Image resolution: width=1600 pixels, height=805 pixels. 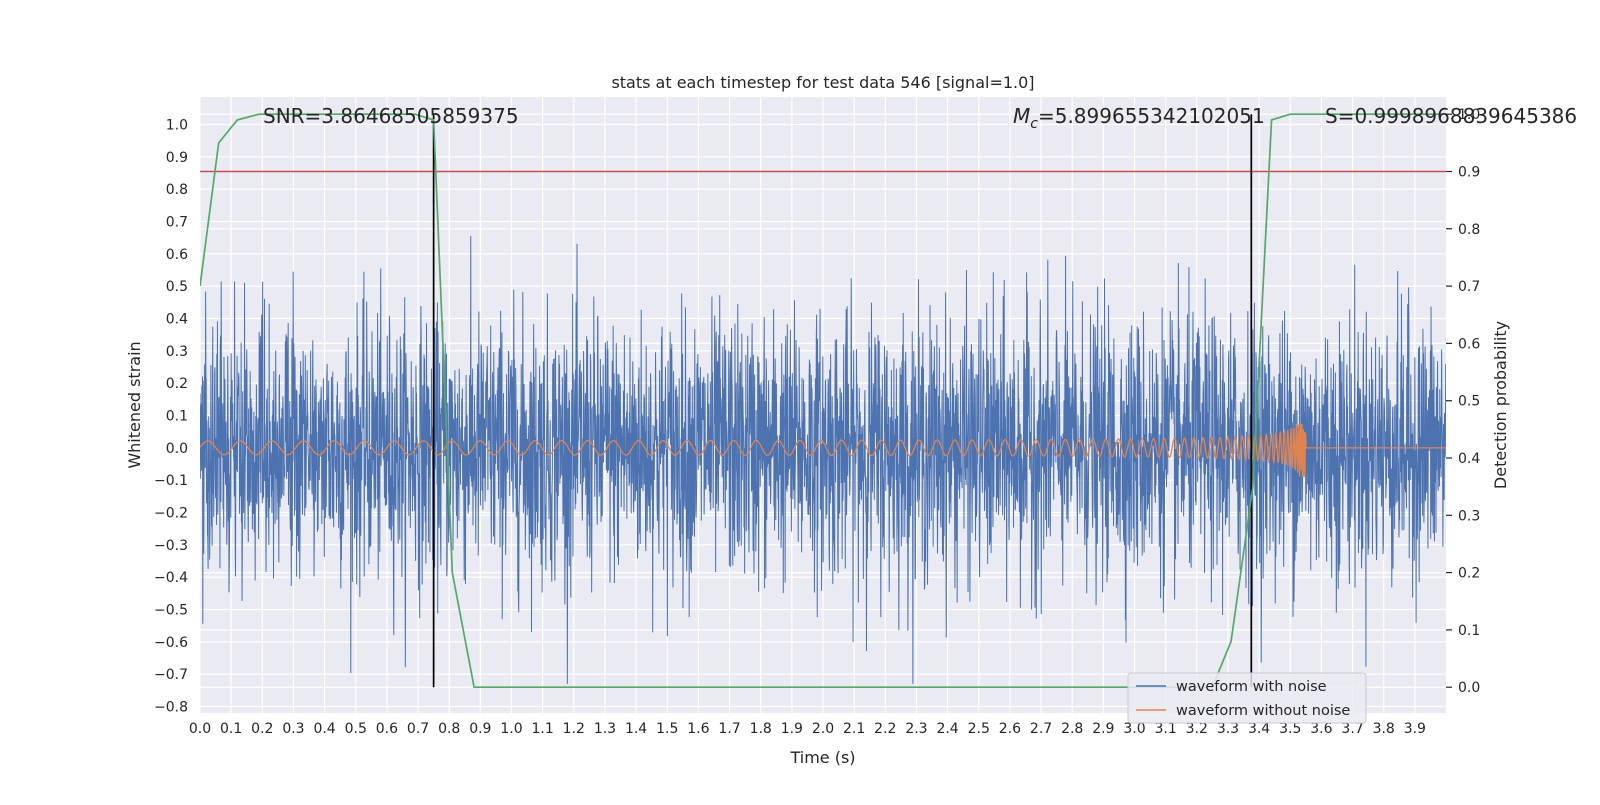 What do you see at coordinates (885, 729) in the screenshot?
I see `x-tick-label: 2.2` at bounding box center [885, 729].